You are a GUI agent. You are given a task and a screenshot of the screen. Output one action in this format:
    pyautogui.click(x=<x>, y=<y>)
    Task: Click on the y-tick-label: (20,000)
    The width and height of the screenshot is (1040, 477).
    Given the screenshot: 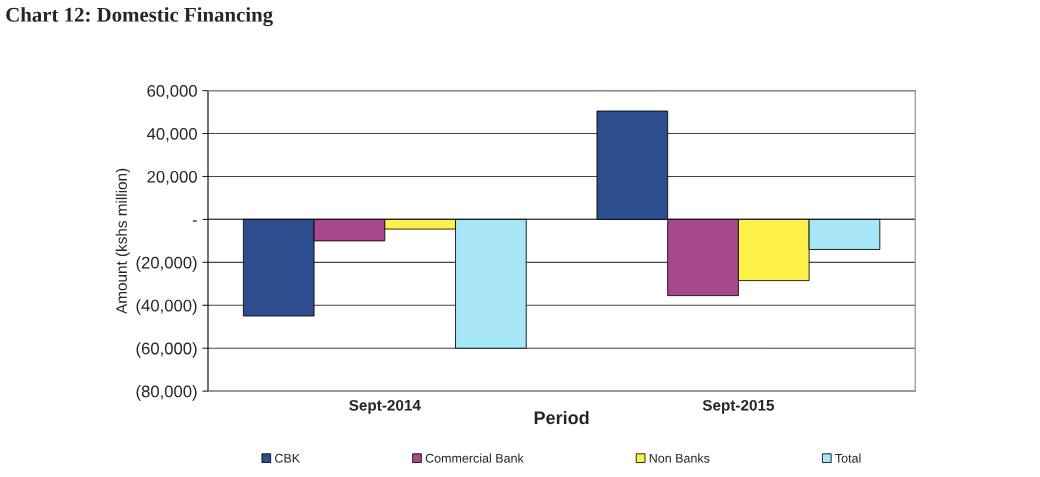 What is the action you would take?
    pyautogui.click(x=166, y=264)
    